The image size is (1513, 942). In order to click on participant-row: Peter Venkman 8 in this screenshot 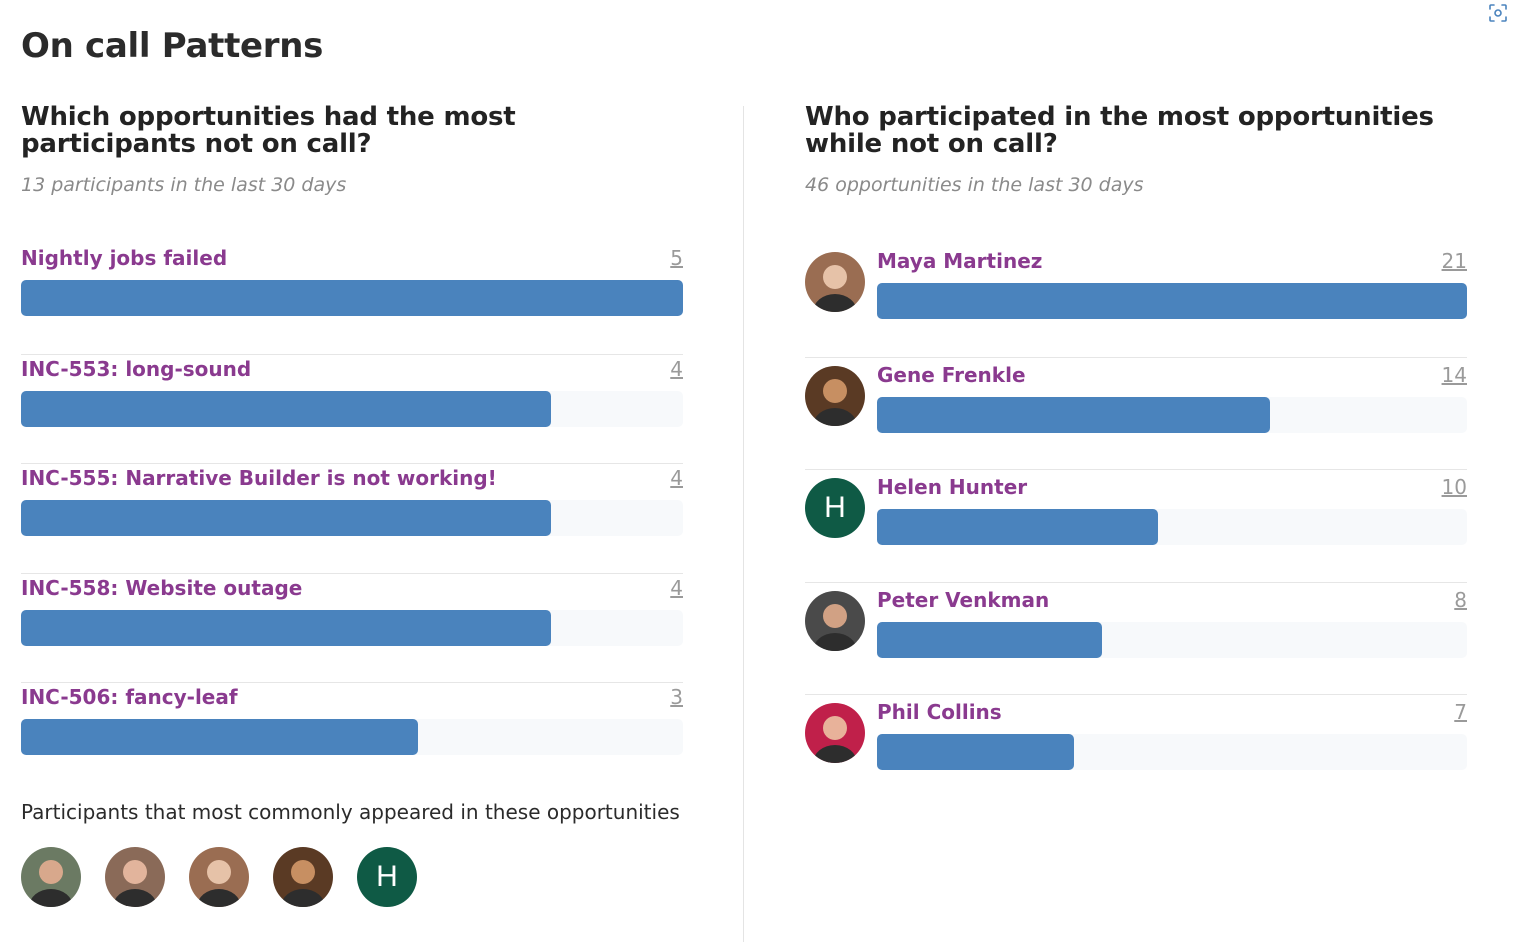, I will do `click(1136, 638)`.